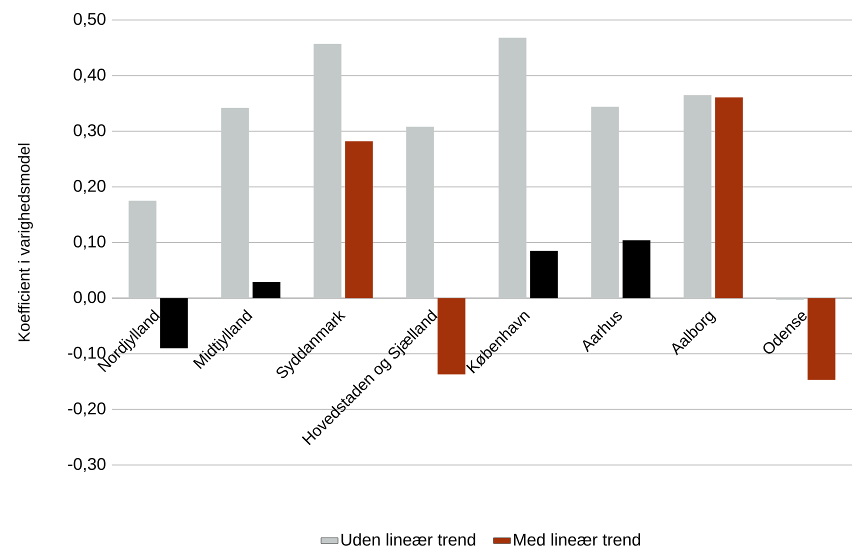 The width and height of the screenshot is (857, 548). Describe the element at coordinates (87, 409) in the screenshot. I see `y-tick-label: -0,20` at that location.